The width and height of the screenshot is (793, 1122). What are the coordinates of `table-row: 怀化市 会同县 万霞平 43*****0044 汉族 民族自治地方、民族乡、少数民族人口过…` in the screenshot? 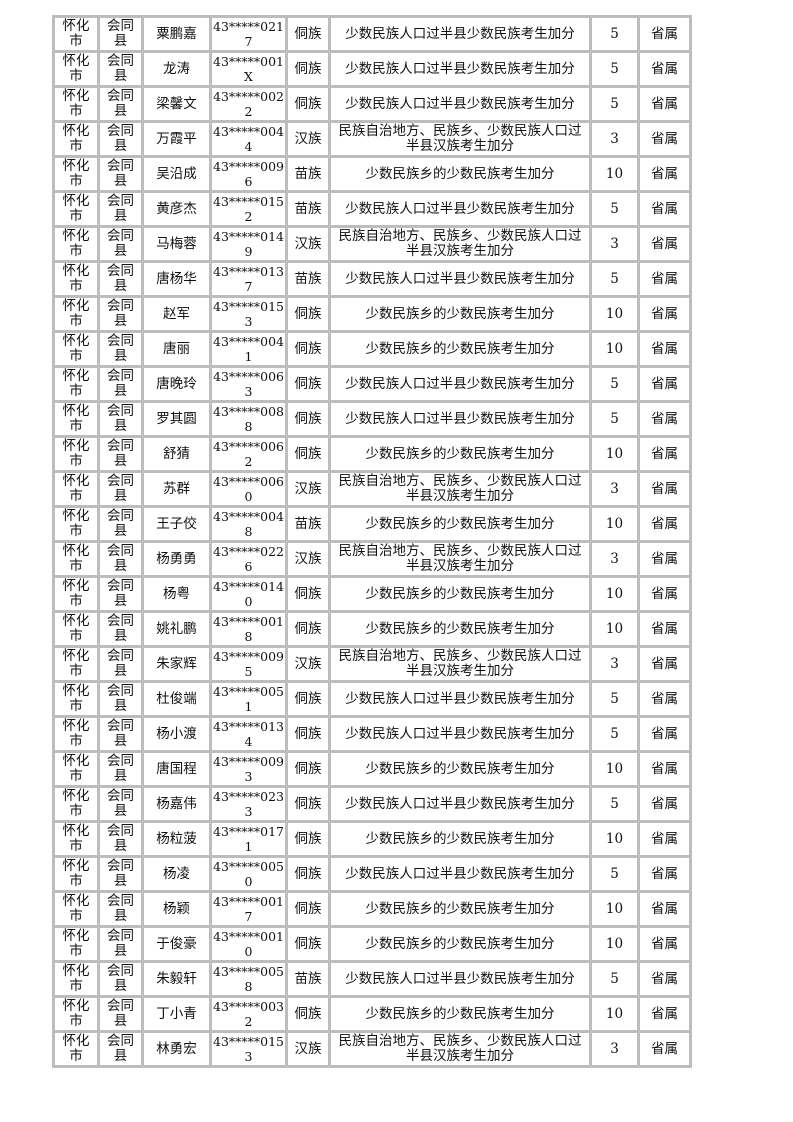 It's located at (372, 139).